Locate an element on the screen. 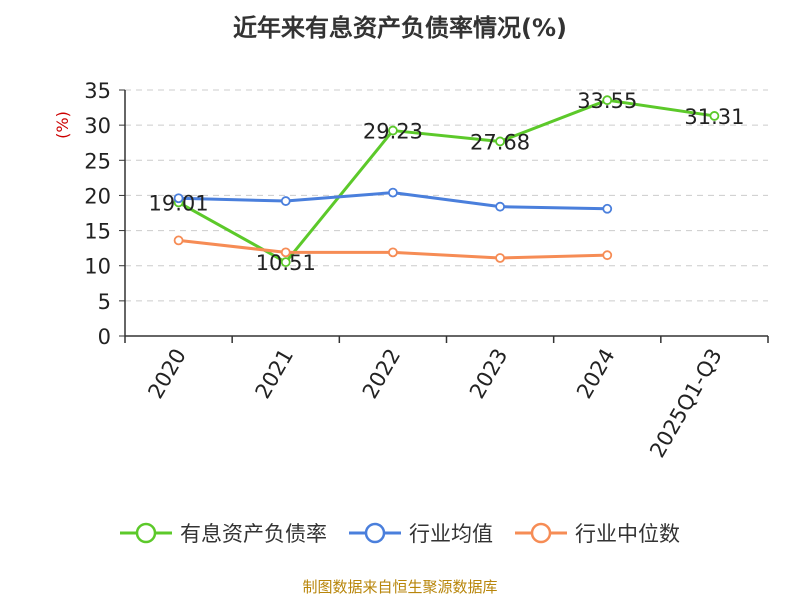  data-label: 33.55 is located at coordinates (607, 101).